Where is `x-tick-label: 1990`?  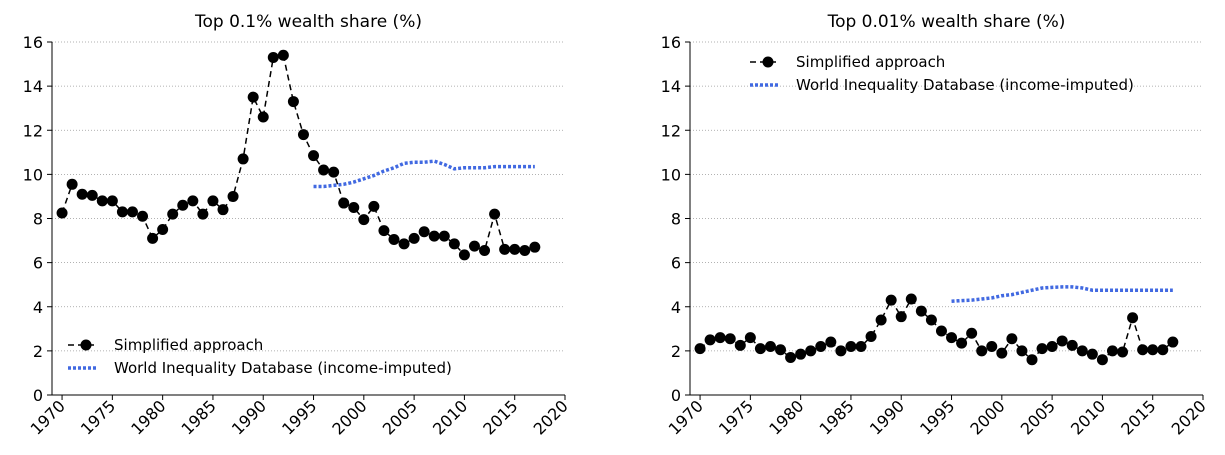
x-tick-label: 1990 is located at coordinates (249, 417).